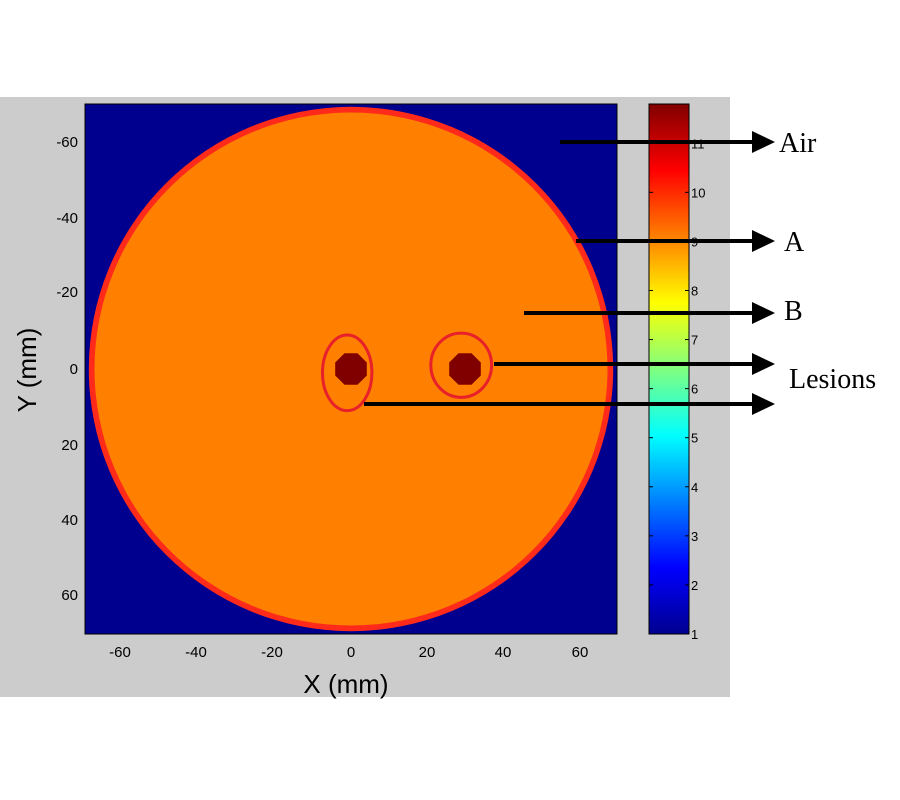 The height and width of the screenshot is (800, 900). Describe the element at coordinates (69, 520) in the screenshot. I see `y-tick-label: 40` at that location.